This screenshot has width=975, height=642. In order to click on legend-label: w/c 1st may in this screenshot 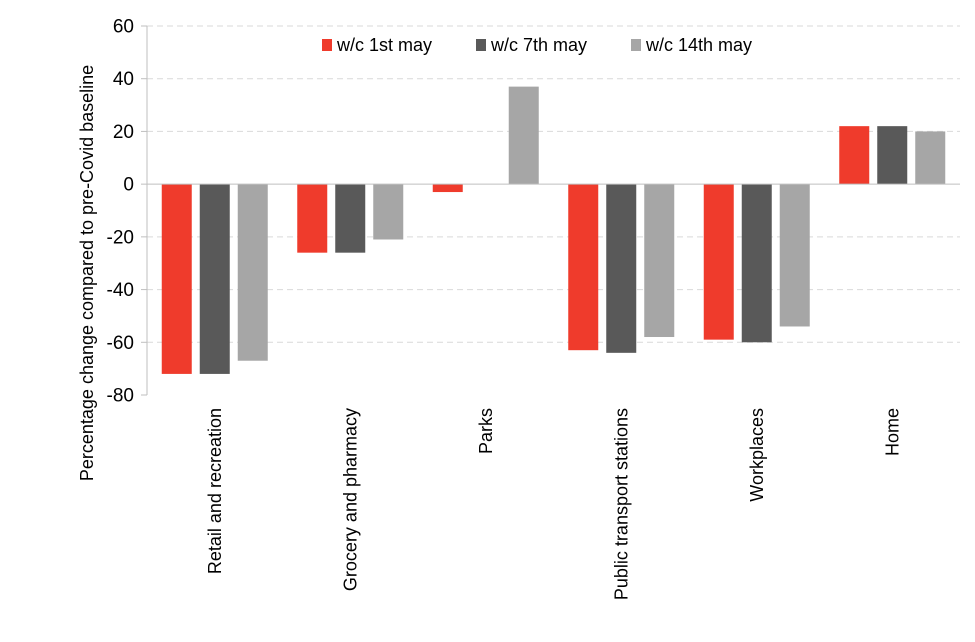, I will do `click(384, 45)`.